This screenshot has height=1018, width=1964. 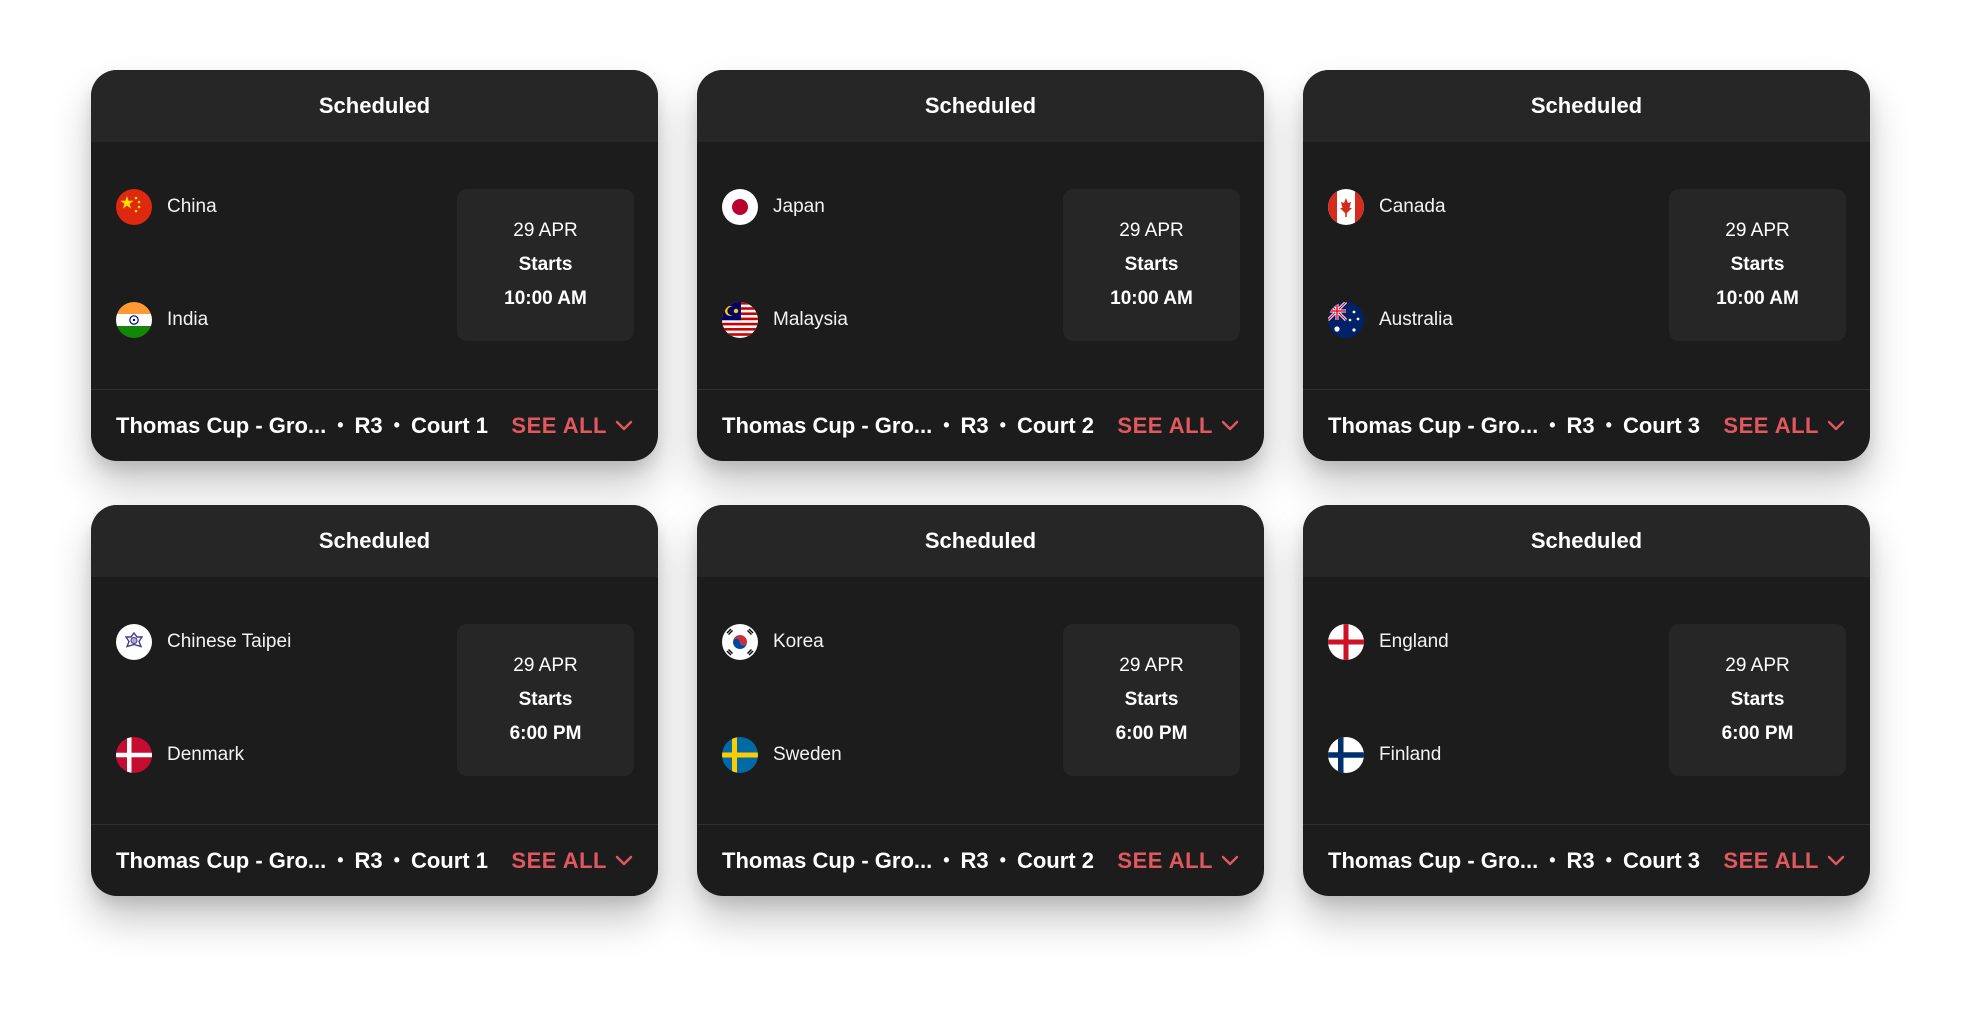 I want to click on team-name: China, so click(x=192, y=206).